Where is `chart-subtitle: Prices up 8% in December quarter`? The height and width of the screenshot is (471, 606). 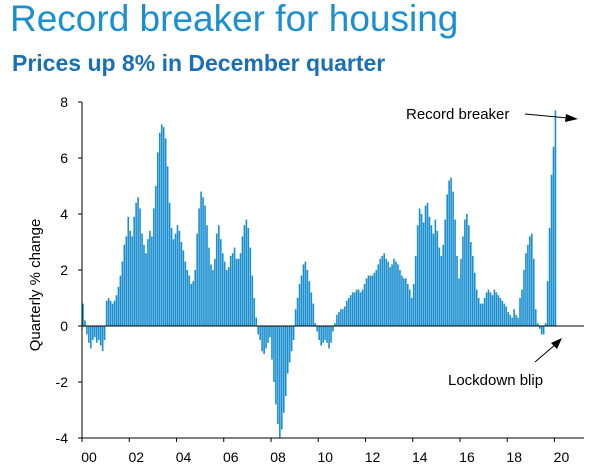
chart-subtitle: Prices up 8% in December quarter is located at coordinates (199, 63).